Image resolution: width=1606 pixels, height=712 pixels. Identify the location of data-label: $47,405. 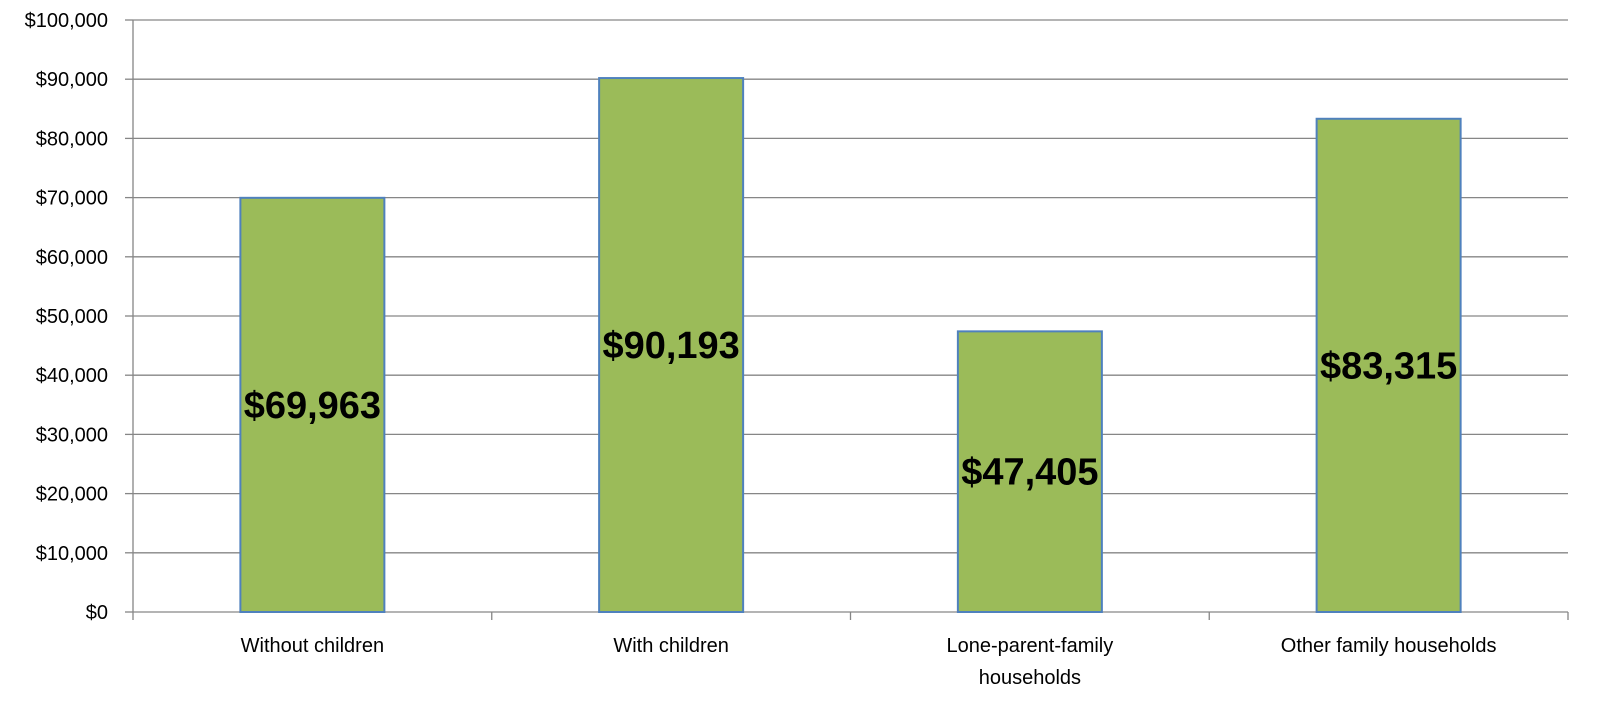
(1029, 473).